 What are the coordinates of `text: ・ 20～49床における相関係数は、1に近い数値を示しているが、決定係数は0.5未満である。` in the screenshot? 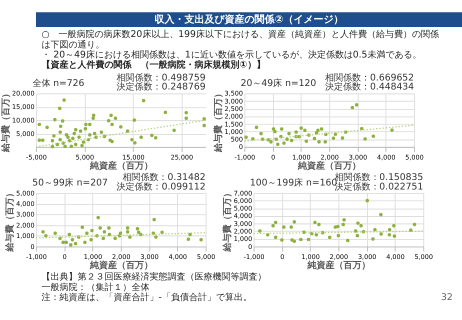 It's located at (231, 54).